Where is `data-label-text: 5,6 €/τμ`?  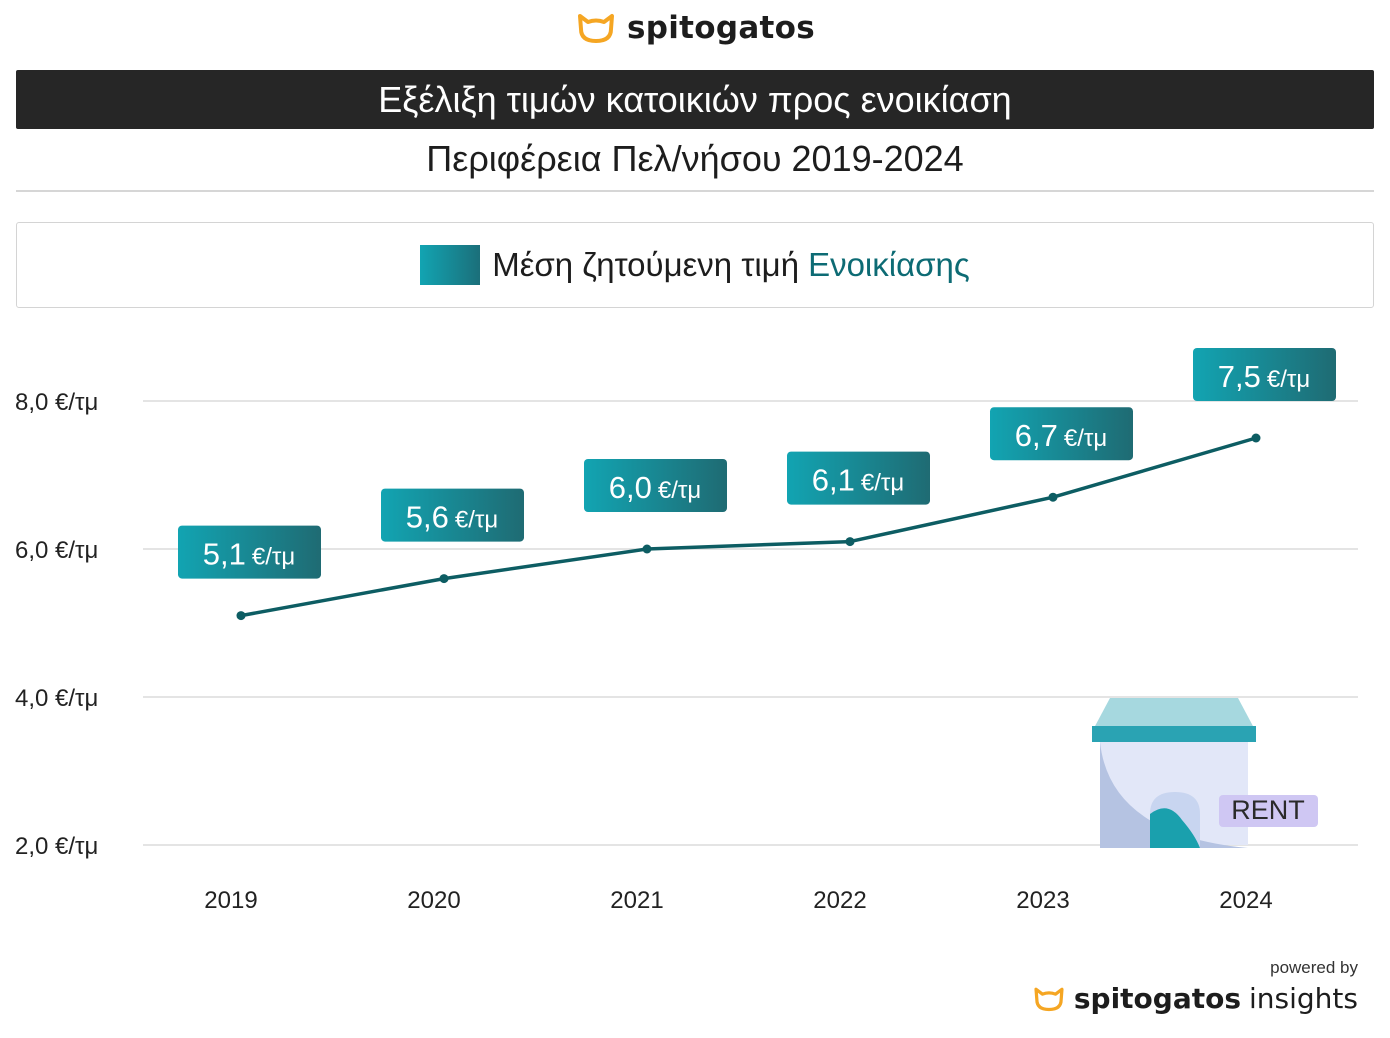
data-label-text: 5,6 €/τμ is located at coordinates (452, 517).